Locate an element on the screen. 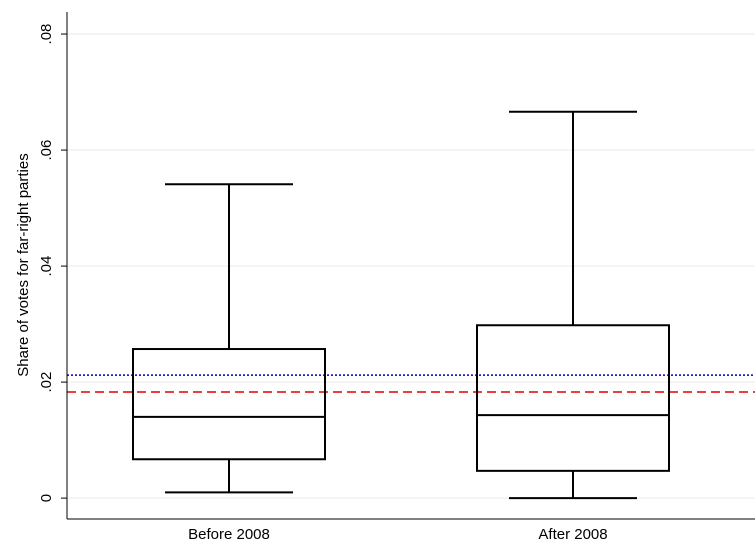  y-tick-label: .02 is located at coordinates (46, 382).